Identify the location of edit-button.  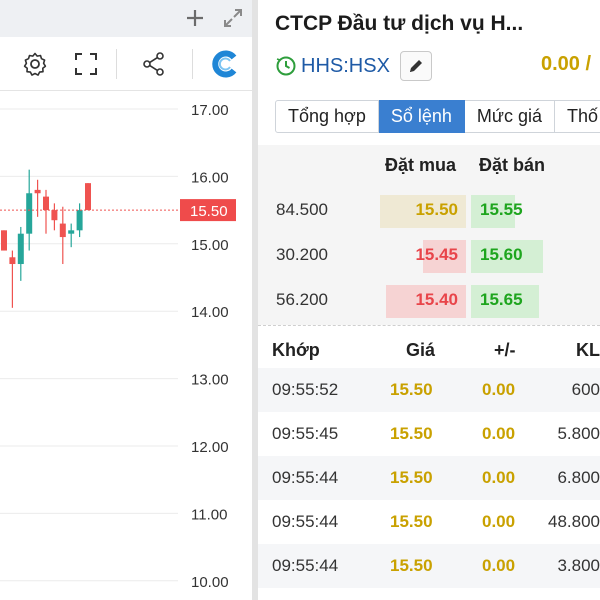
(415, 66).